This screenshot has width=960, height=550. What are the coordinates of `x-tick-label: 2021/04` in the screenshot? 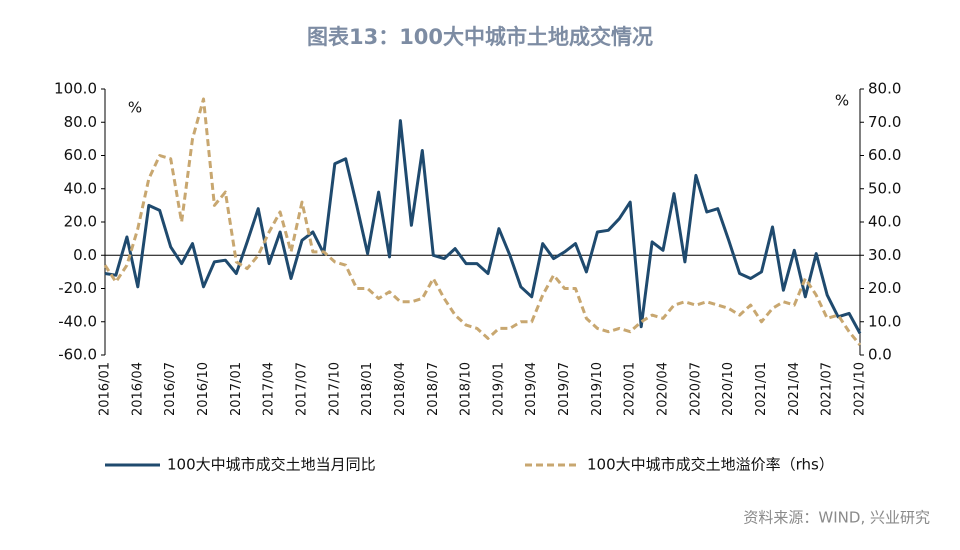 It's located at (794, 389).